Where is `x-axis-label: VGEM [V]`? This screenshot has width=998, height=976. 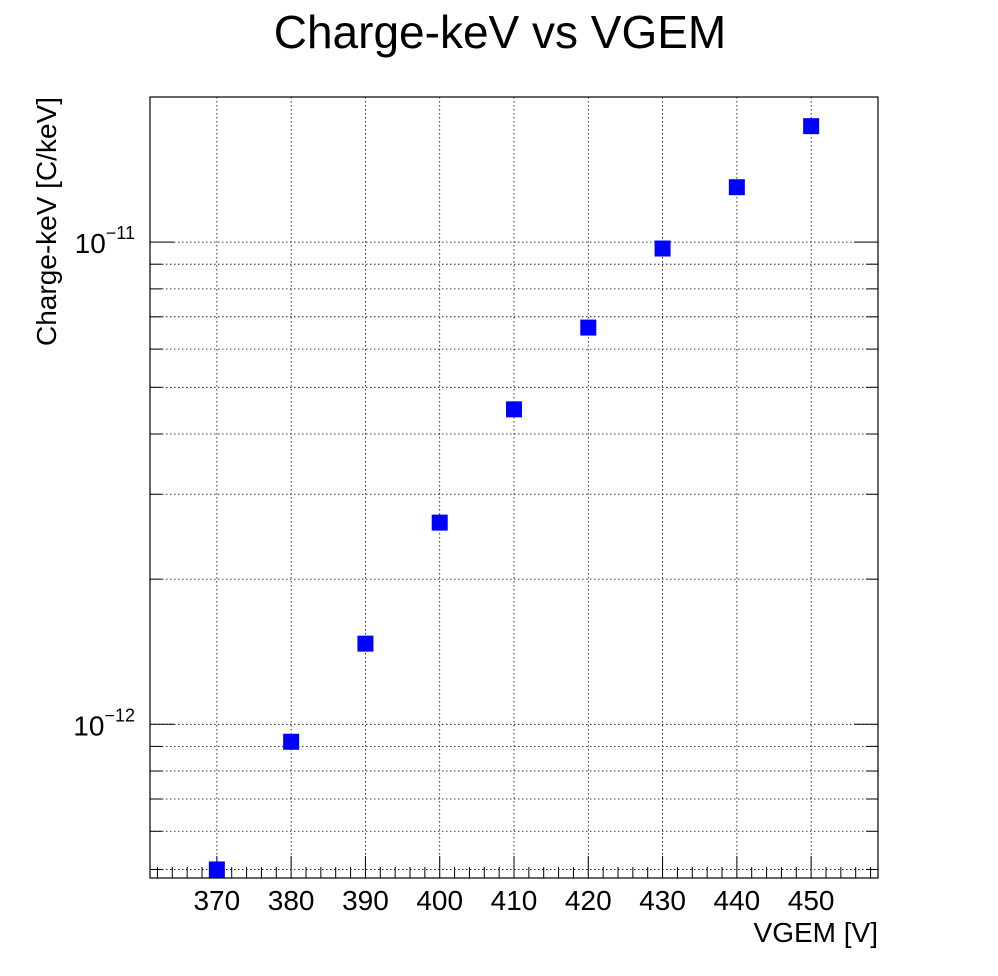
x-axis-label: VGEM [V] is located at coordinates (816, 932).